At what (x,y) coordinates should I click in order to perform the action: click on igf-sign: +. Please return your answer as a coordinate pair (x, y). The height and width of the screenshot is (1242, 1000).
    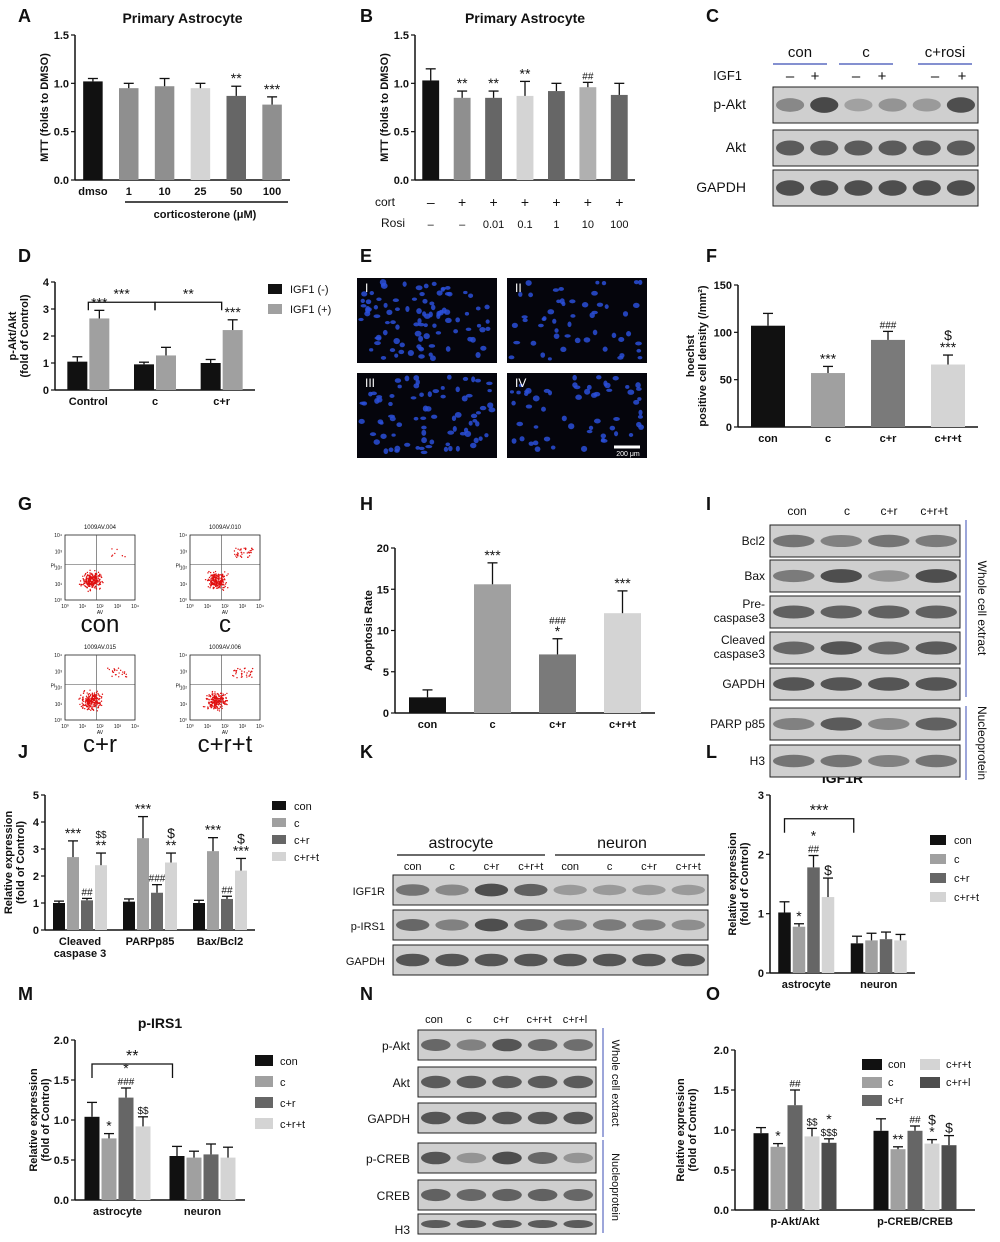
    Looking at the image, I should click on (815, 76).